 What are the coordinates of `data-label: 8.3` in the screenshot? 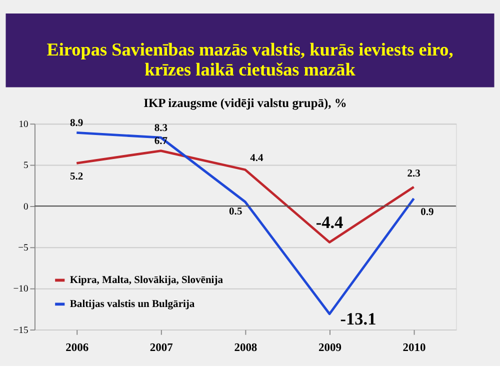 It's located at (161, 128).